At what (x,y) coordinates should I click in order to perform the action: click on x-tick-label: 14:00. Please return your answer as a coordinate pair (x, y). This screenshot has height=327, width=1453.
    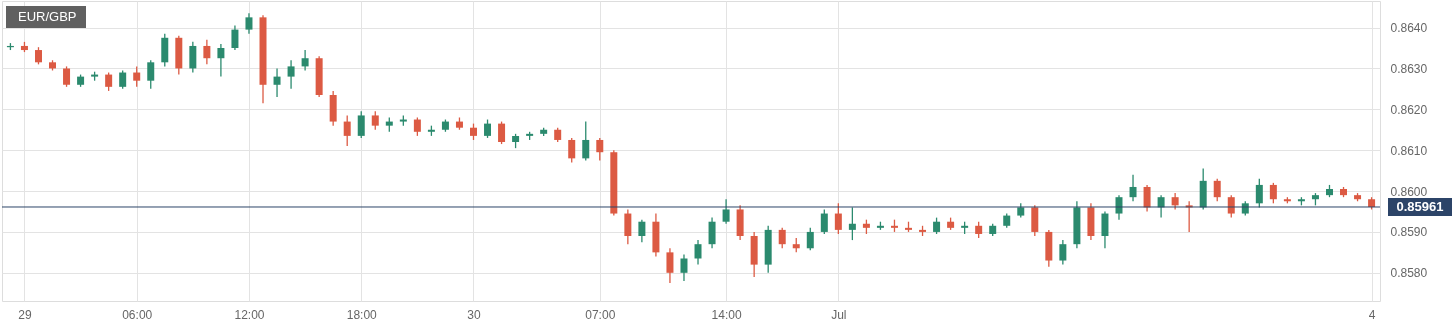
    Looking at the image, I should click on (726, 314).